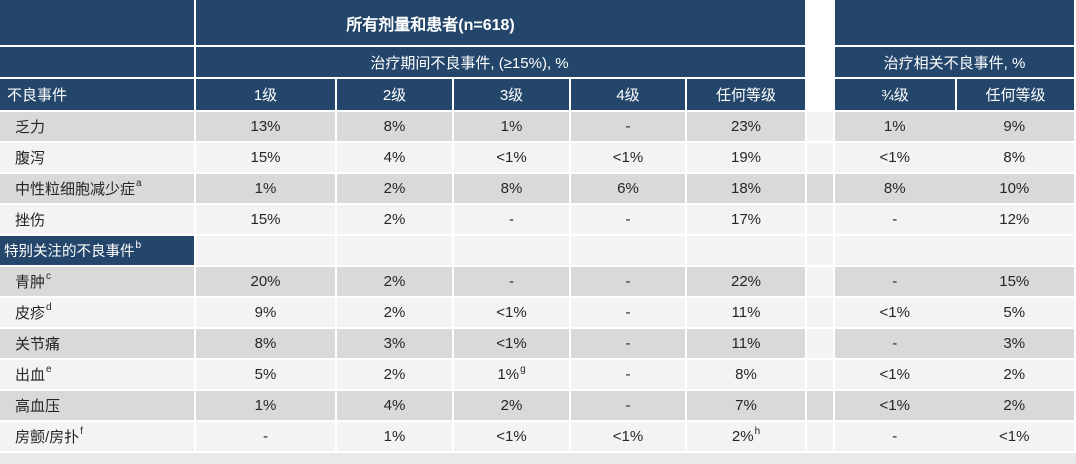  What do you see at coordinates (49, 307) in the screenshot?
I see `footnote-mark: d` at bounding box center [49, 307].